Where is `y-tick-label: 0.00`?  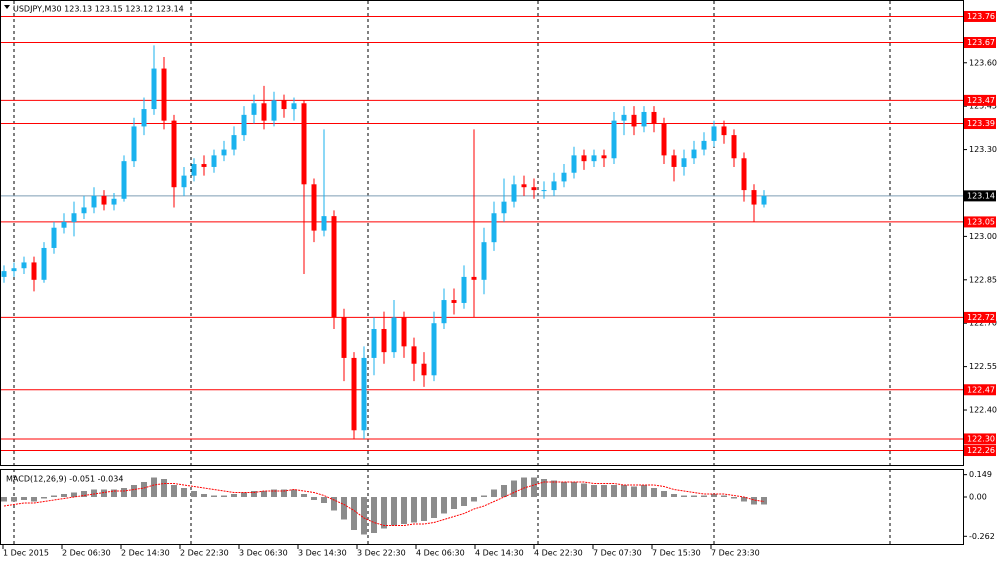
y-tick-label: 0.00 is located at coordinates (978, 497).